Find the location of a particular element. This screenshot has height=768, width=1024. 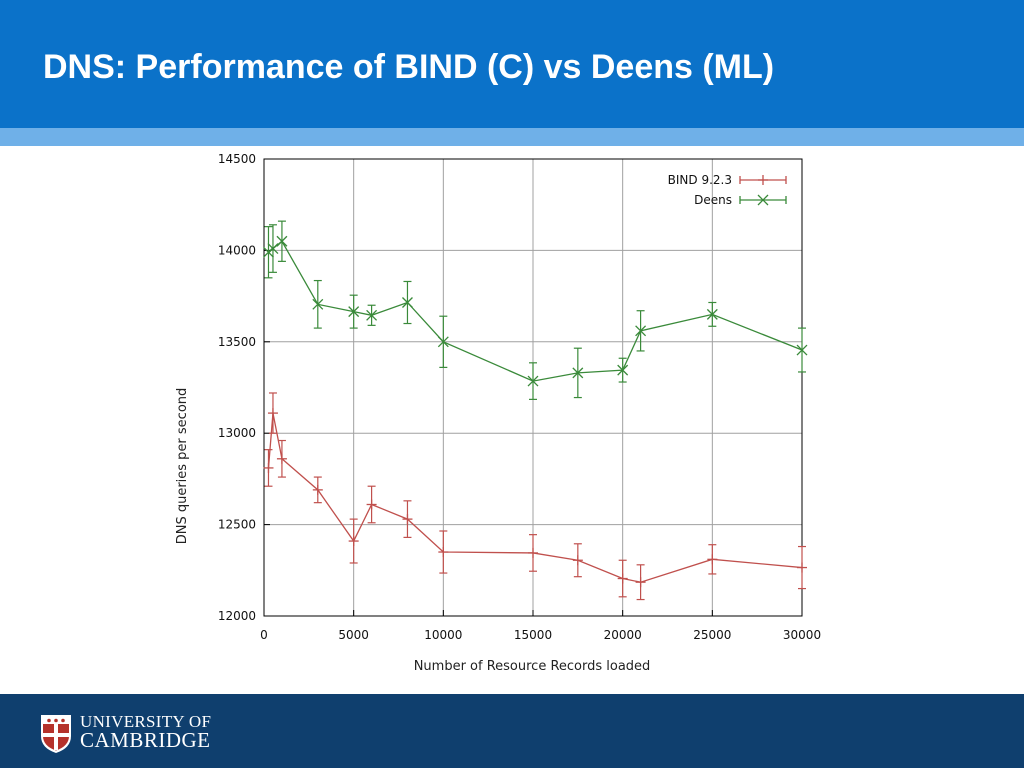

footer-bar is located at coordinates (512, 731).